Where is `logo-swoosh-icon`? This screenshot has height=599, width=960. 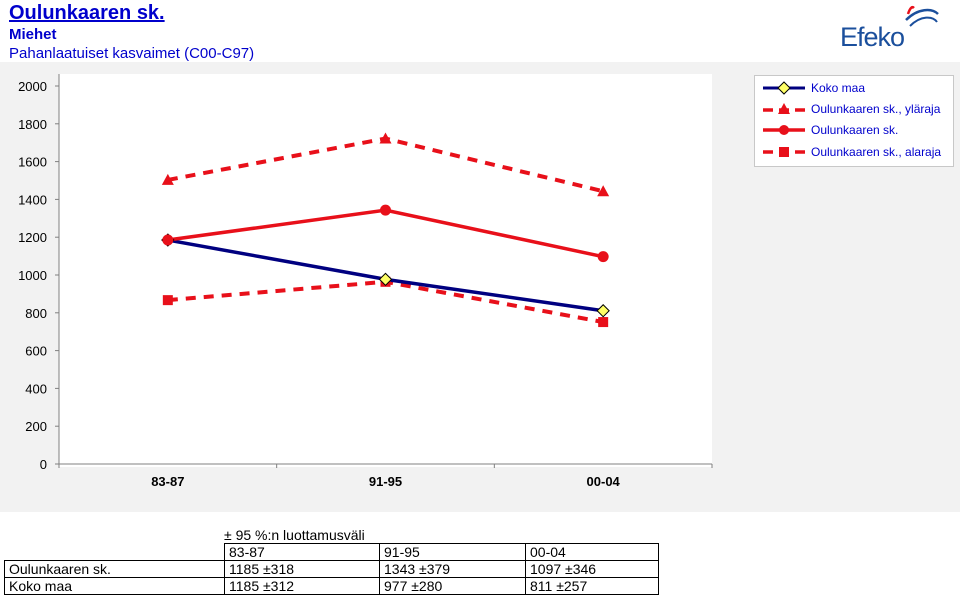 logo-swoosh-icon is located at coordinates (922, 16).